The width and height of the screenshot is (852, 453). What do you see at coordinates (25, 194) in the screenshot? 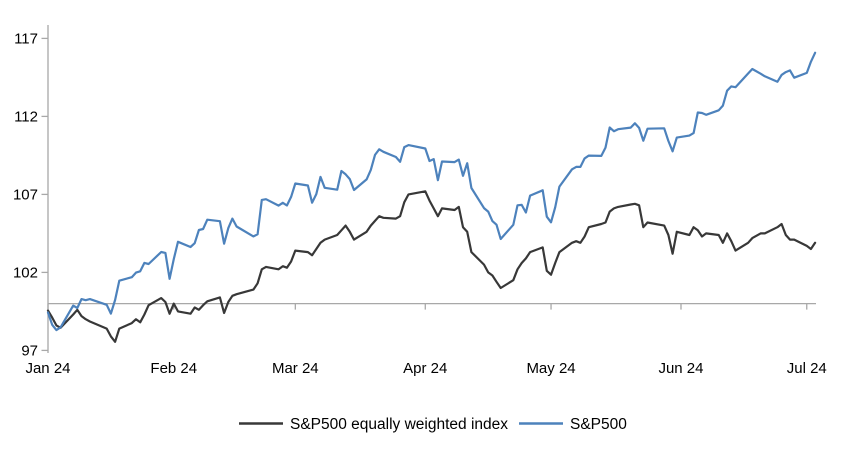
I see `y-tick-label-2: 107` at bounding box center [25, 194].